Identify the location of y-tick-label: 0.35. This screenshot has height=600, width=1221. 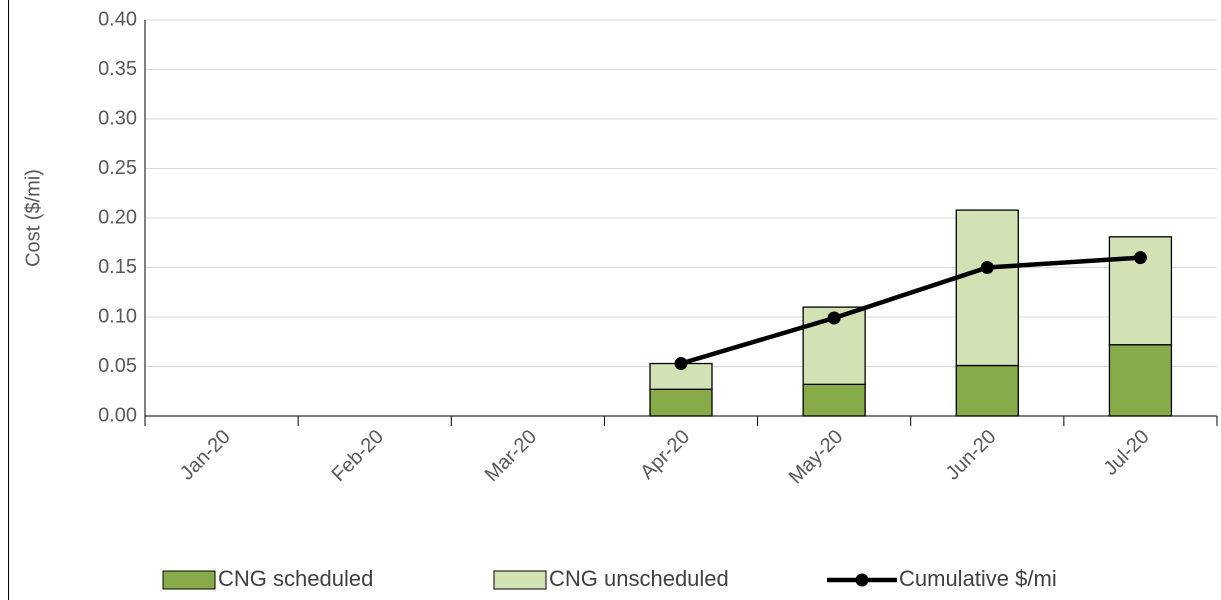
(117, 69).